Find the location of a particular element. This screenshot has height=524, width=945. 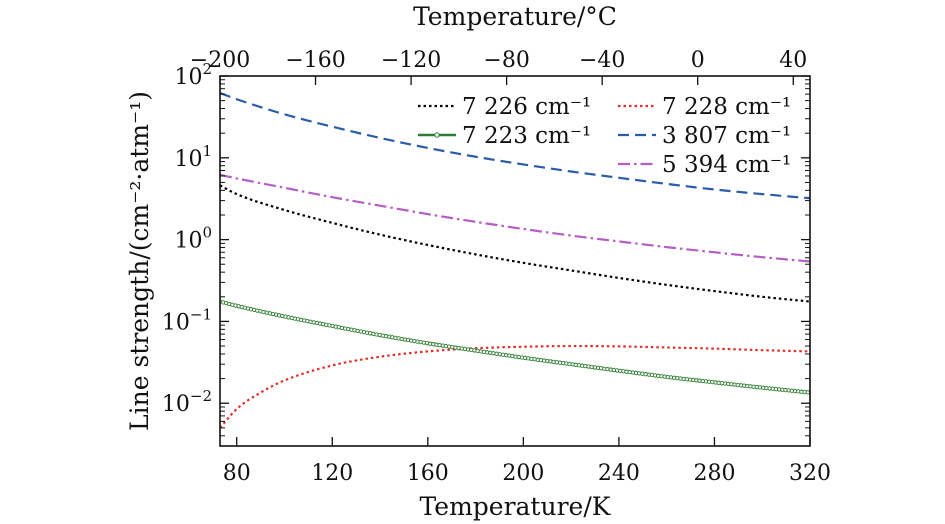

x-tick-label: 80 is located at coordinates (237, 473).